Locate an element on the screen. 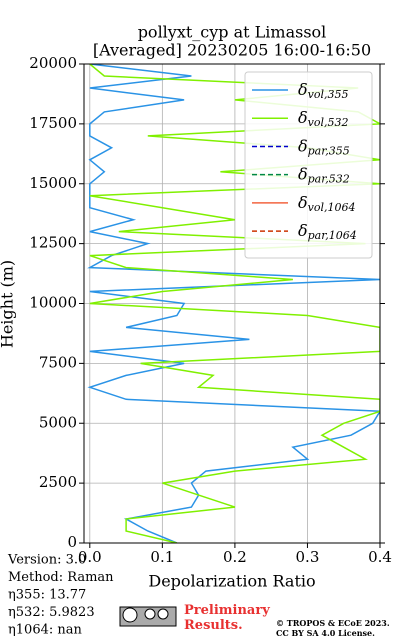 The image size is (400, 644). y-tick-label: 10000 is located at coordinates (53, 303).